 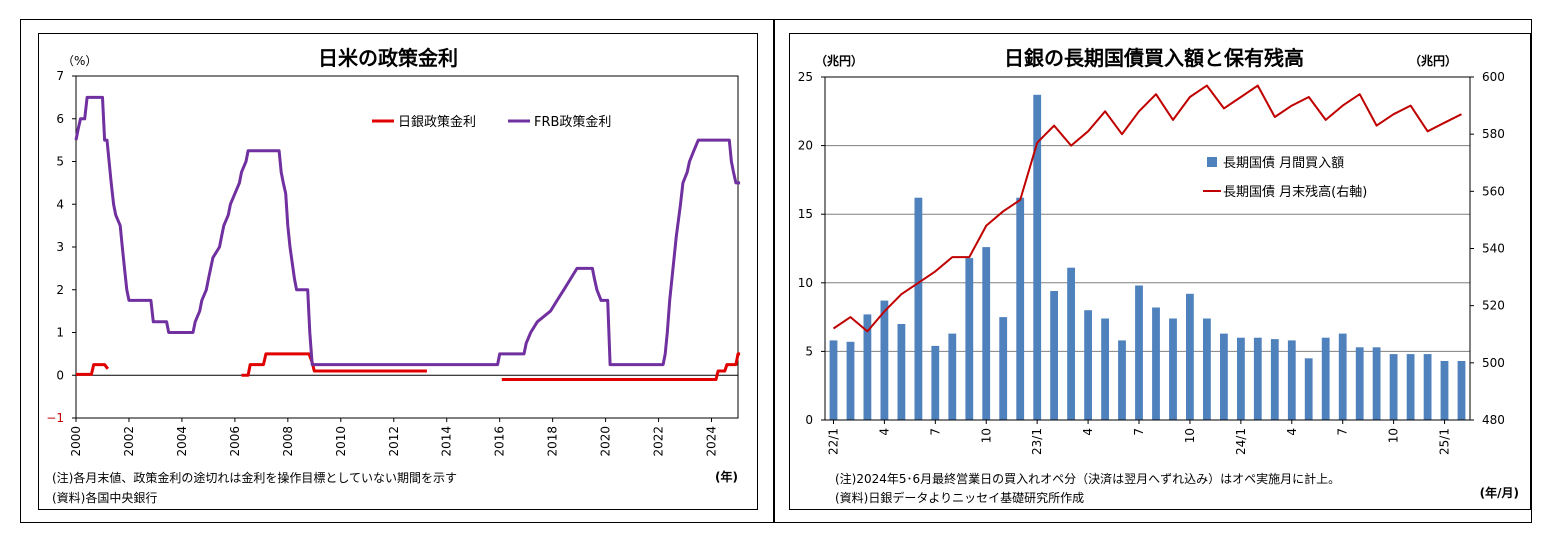 I want to click on y-left-tick-label: 25, so click(x=805, y=77).